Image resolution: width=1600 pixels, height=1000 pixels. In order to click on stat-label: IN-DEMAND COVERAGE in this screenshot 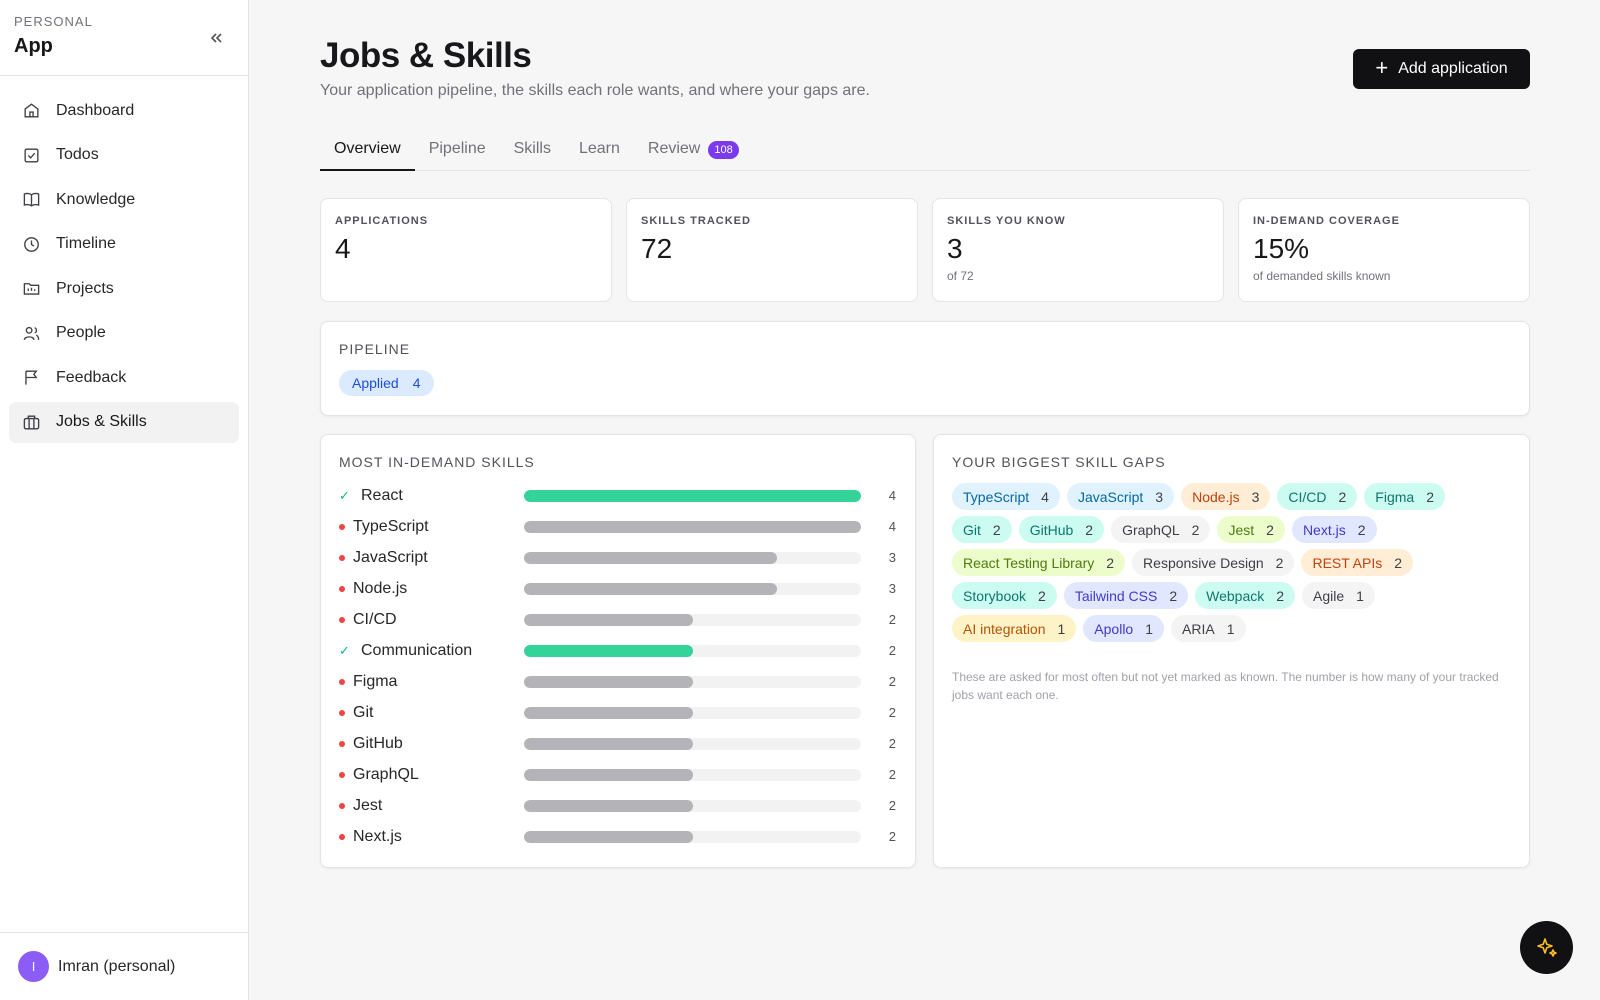, I will do `click(1326, 221)`.